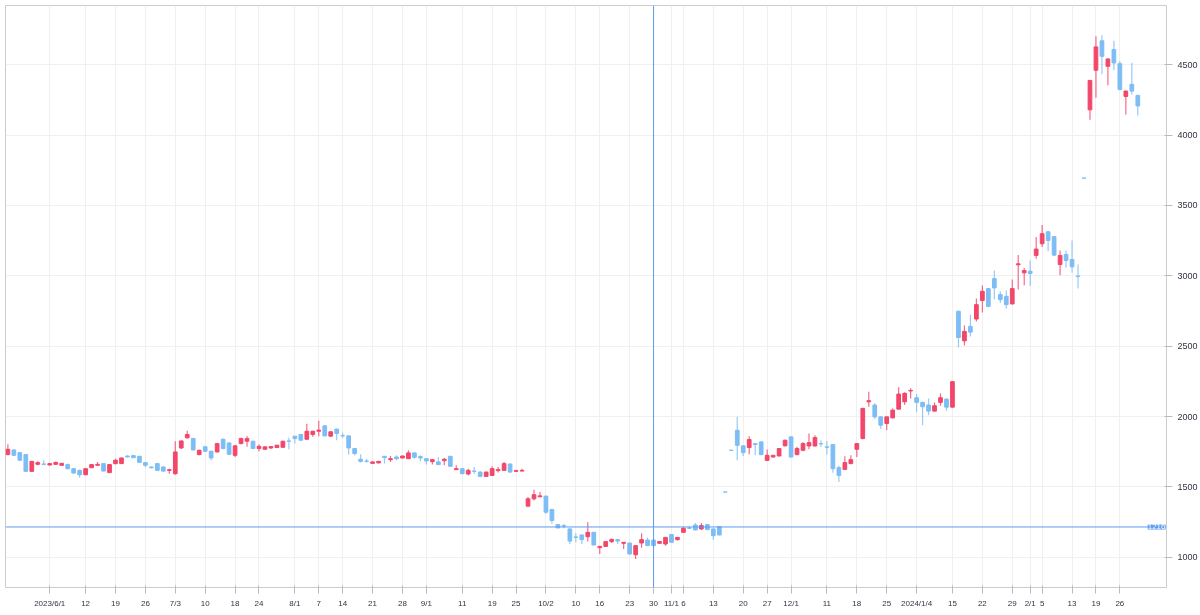  I want to click on y-tick-label: 2000, so click(1187, 416).